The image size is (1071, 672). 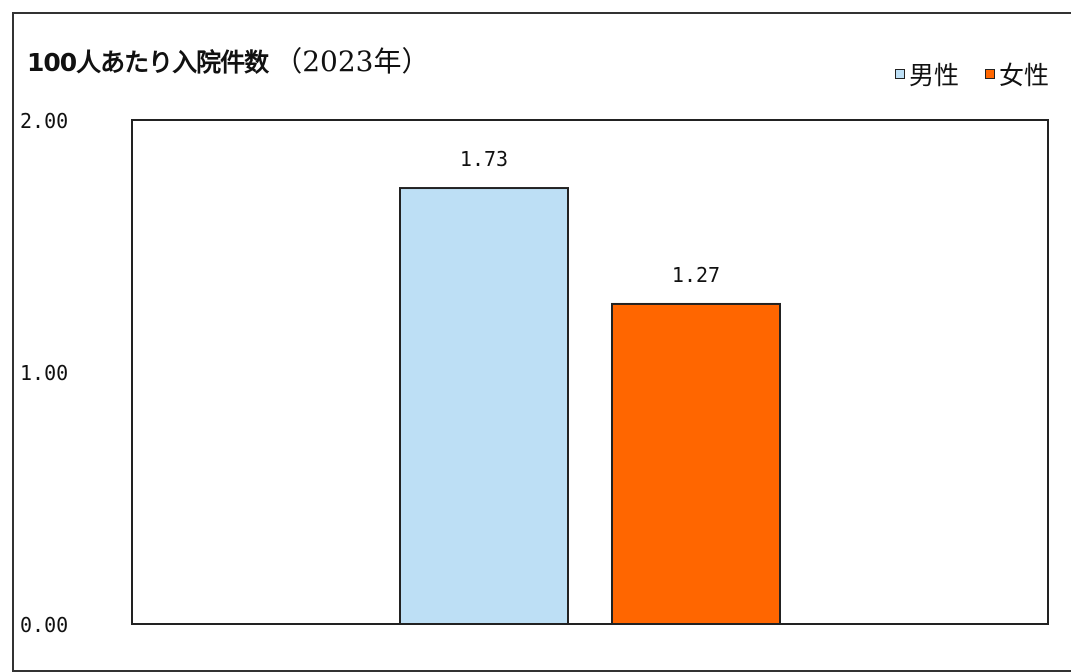 I want to click on legend-item-female: 女性, so click(x=1016, y=74).